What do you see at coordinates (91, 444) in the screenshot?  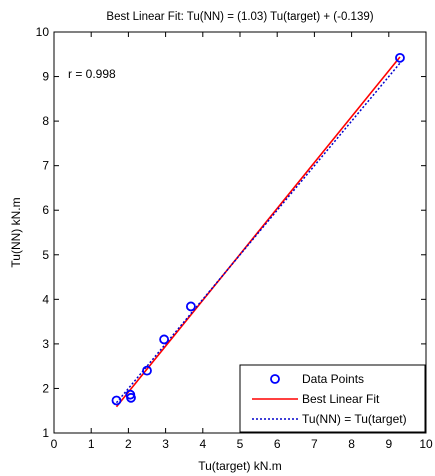 I see `x-tick-label: 1` at bounding box center [91, 444].